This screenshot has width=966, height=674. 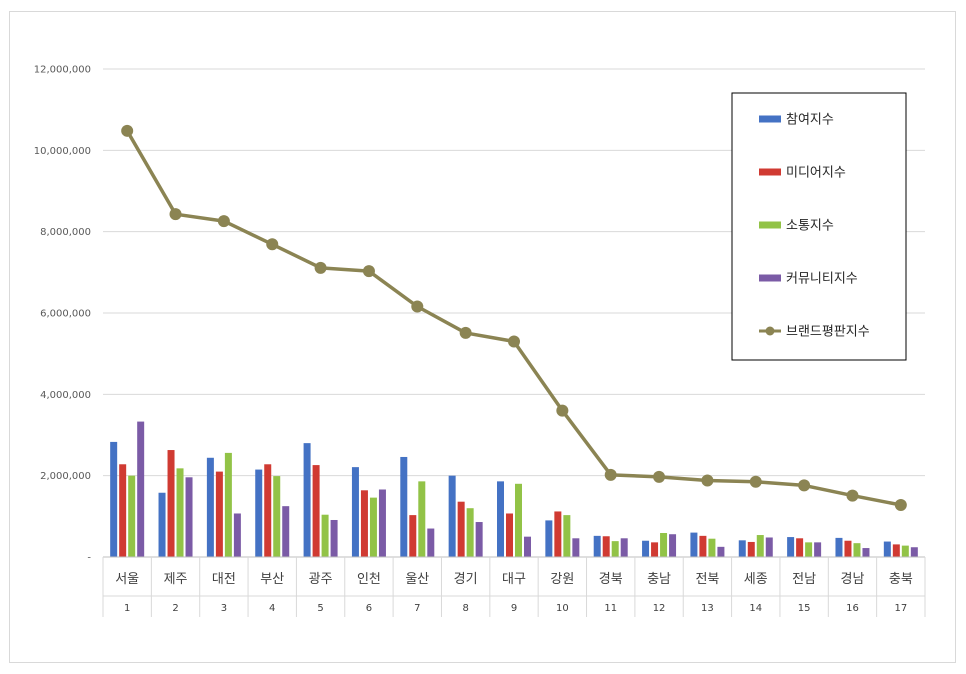 What do you see at coordinates (804, 579) in the screenshot?
I see `category-label: 전남` at bounding box center [804, 579].